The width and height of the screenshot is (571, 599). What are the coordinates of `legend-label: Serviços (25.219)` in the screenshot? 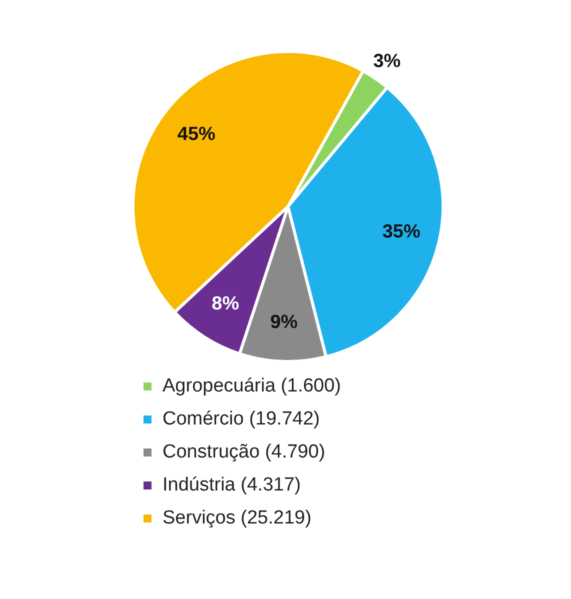 It's located at (237, 518).